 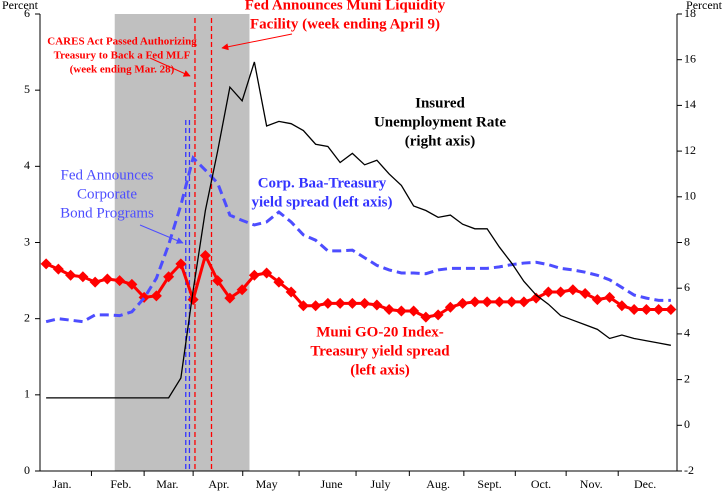 I want to click on y2-tick-label: 2, so click(x=687, y=378).